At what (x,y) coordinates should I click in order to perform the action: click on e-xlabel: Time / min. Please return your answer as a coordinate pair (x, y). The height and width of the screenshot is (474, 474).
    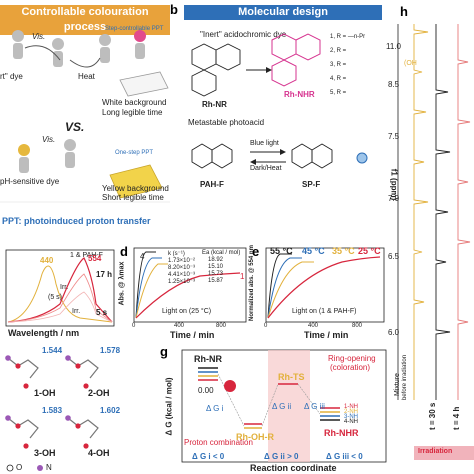
    Looking at the image, I should click on (326, 335).